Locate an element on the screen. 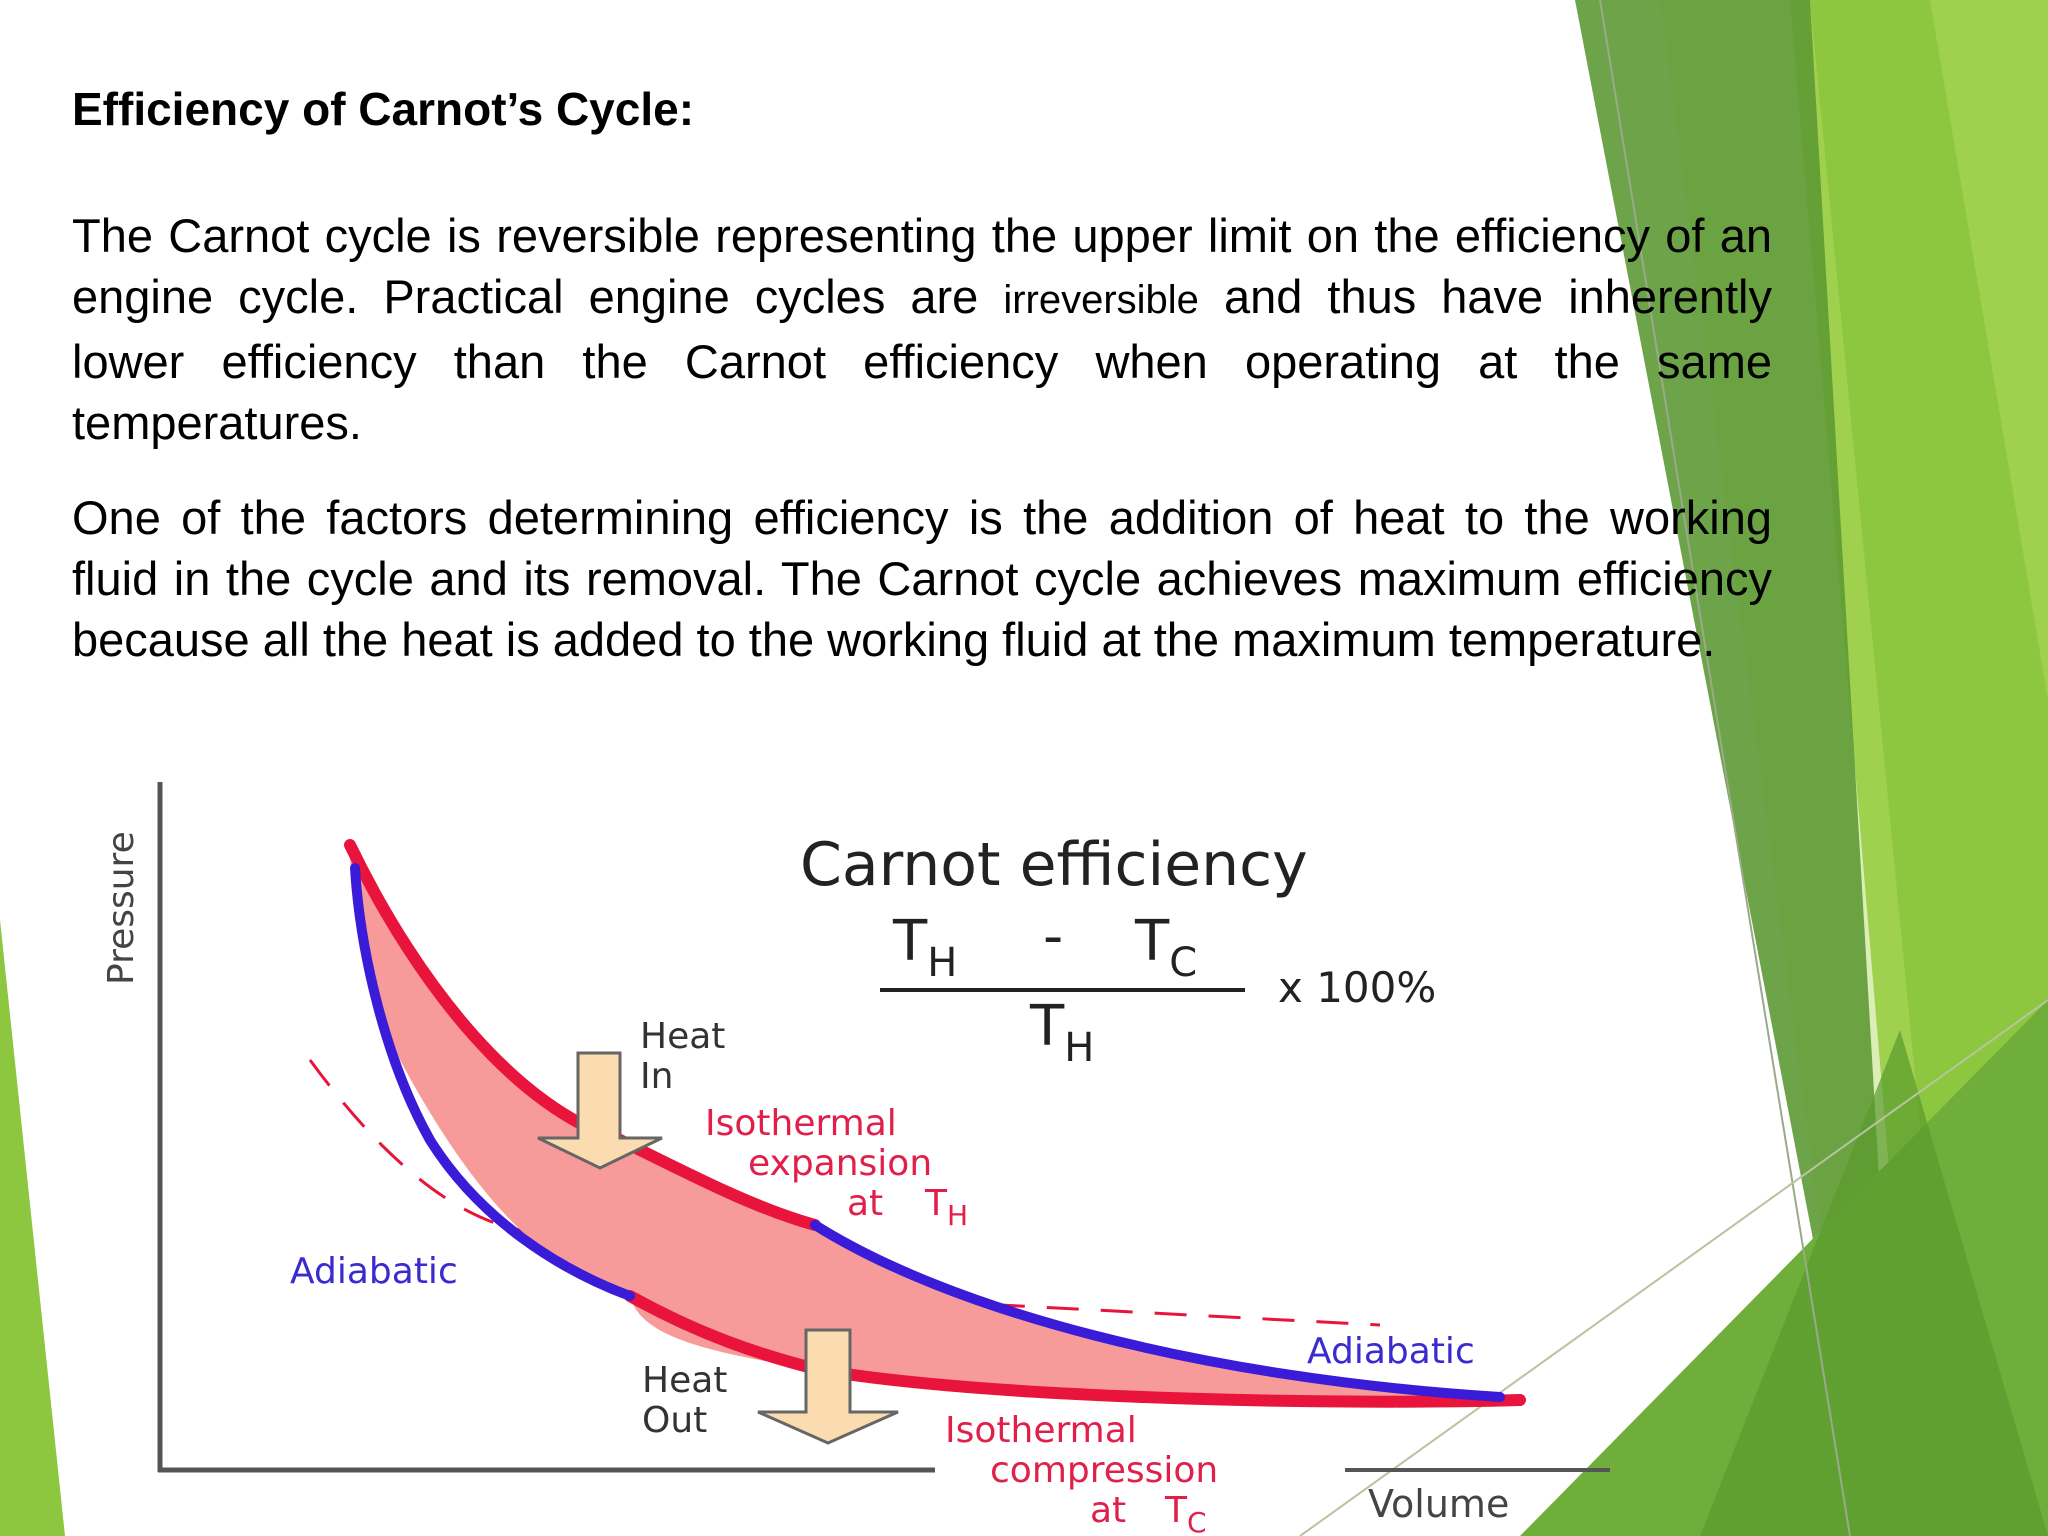 This screenshot has height=1536, width=2048. heat-in-arrow-icon is located at coordinates (600, 1110).